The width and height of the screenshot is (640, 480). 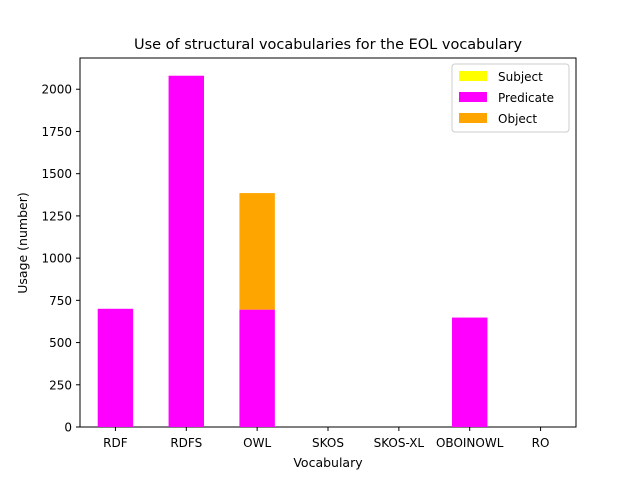 I want to click on legend: Subject Predicate Object, so click(x=510, y=98).